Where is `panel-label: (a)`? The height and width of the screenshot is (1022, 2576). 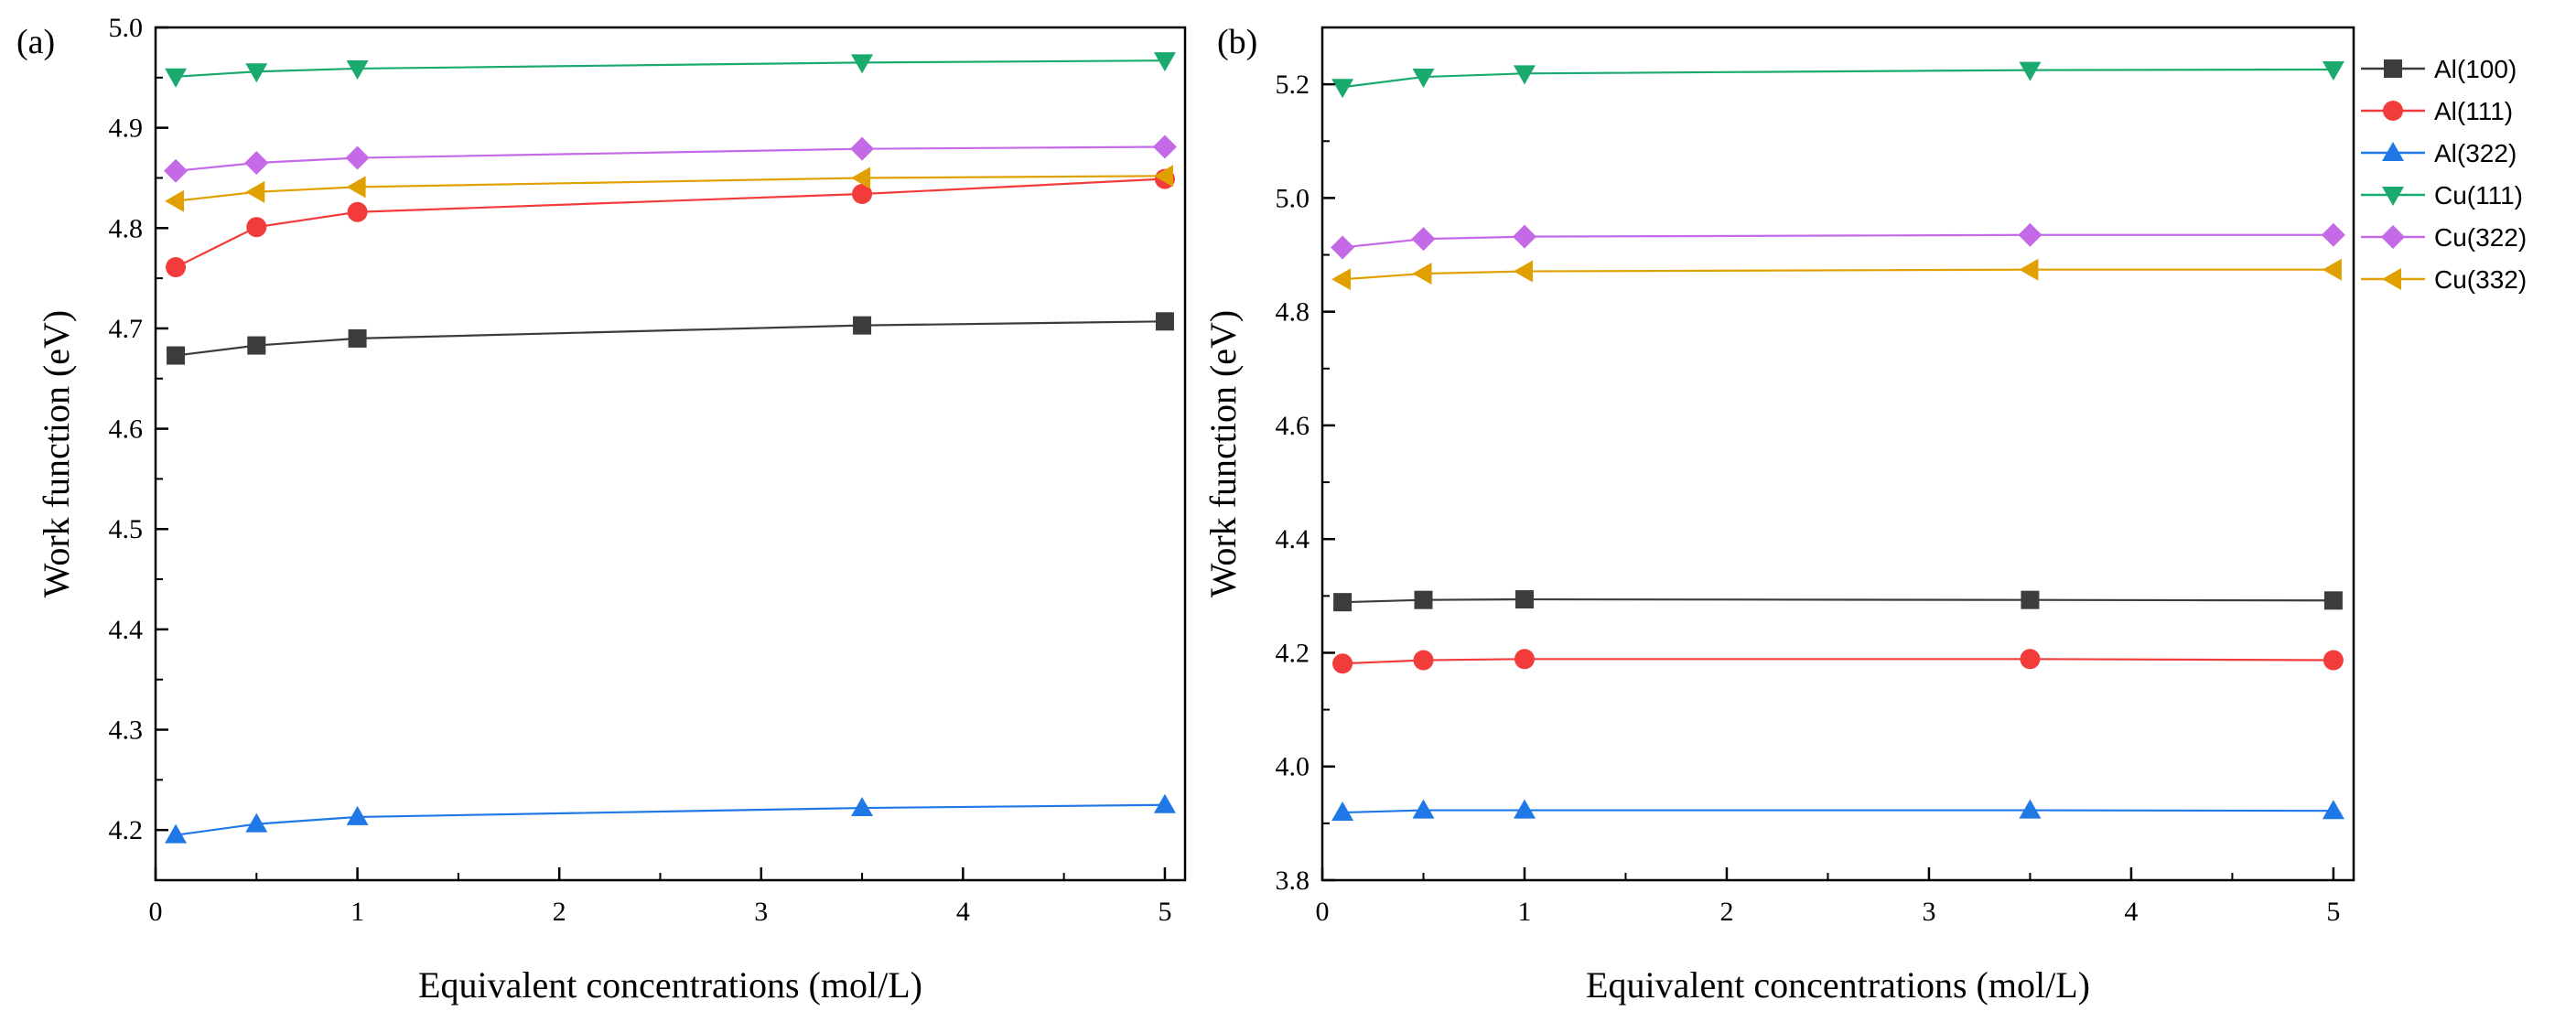 panel-label: (a) is located at coordinates (35, 42).